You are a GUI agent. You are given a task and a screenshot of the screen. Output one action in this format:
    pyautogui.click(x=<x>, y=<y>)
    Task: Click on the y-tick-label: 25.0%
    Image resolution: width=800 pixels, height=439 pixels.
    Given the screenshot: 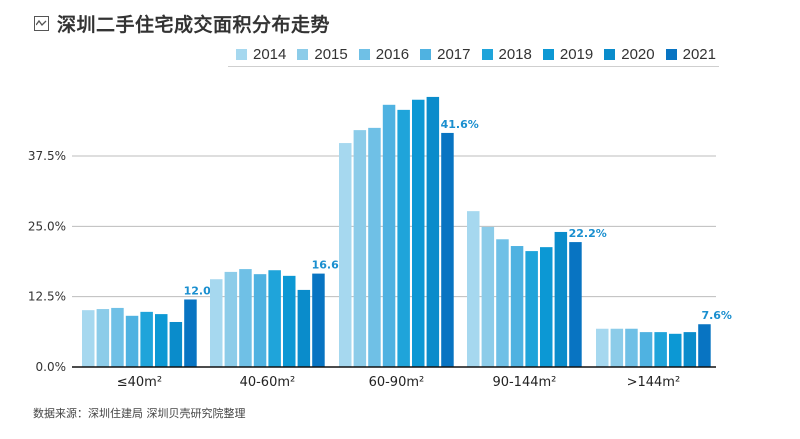 What is the action you would take?
    pyautogui.click(x=47, y=226)
    